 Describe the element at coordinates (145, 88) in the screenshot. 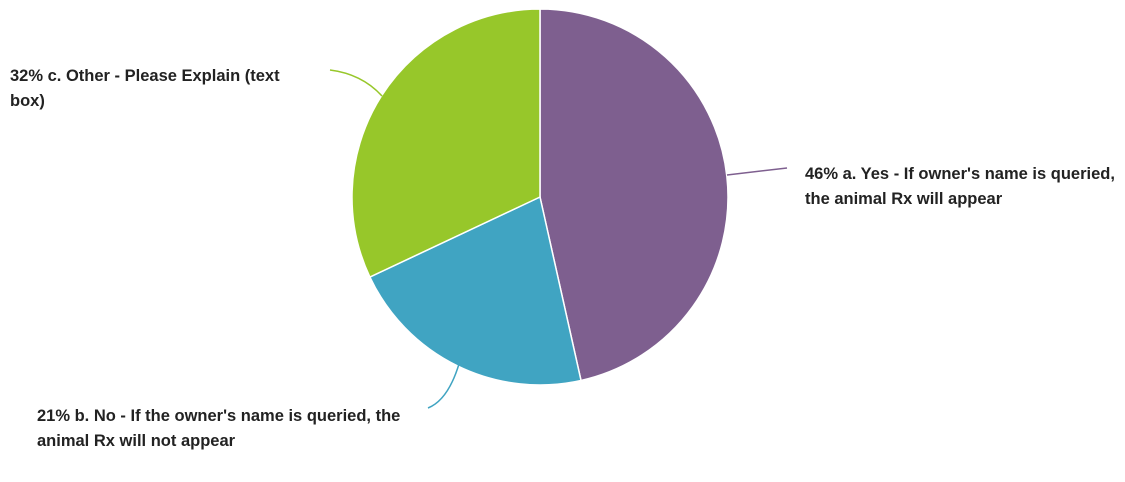

I see `slice-label-c: 32% c. Other - Please Explain (text box)` at that location.